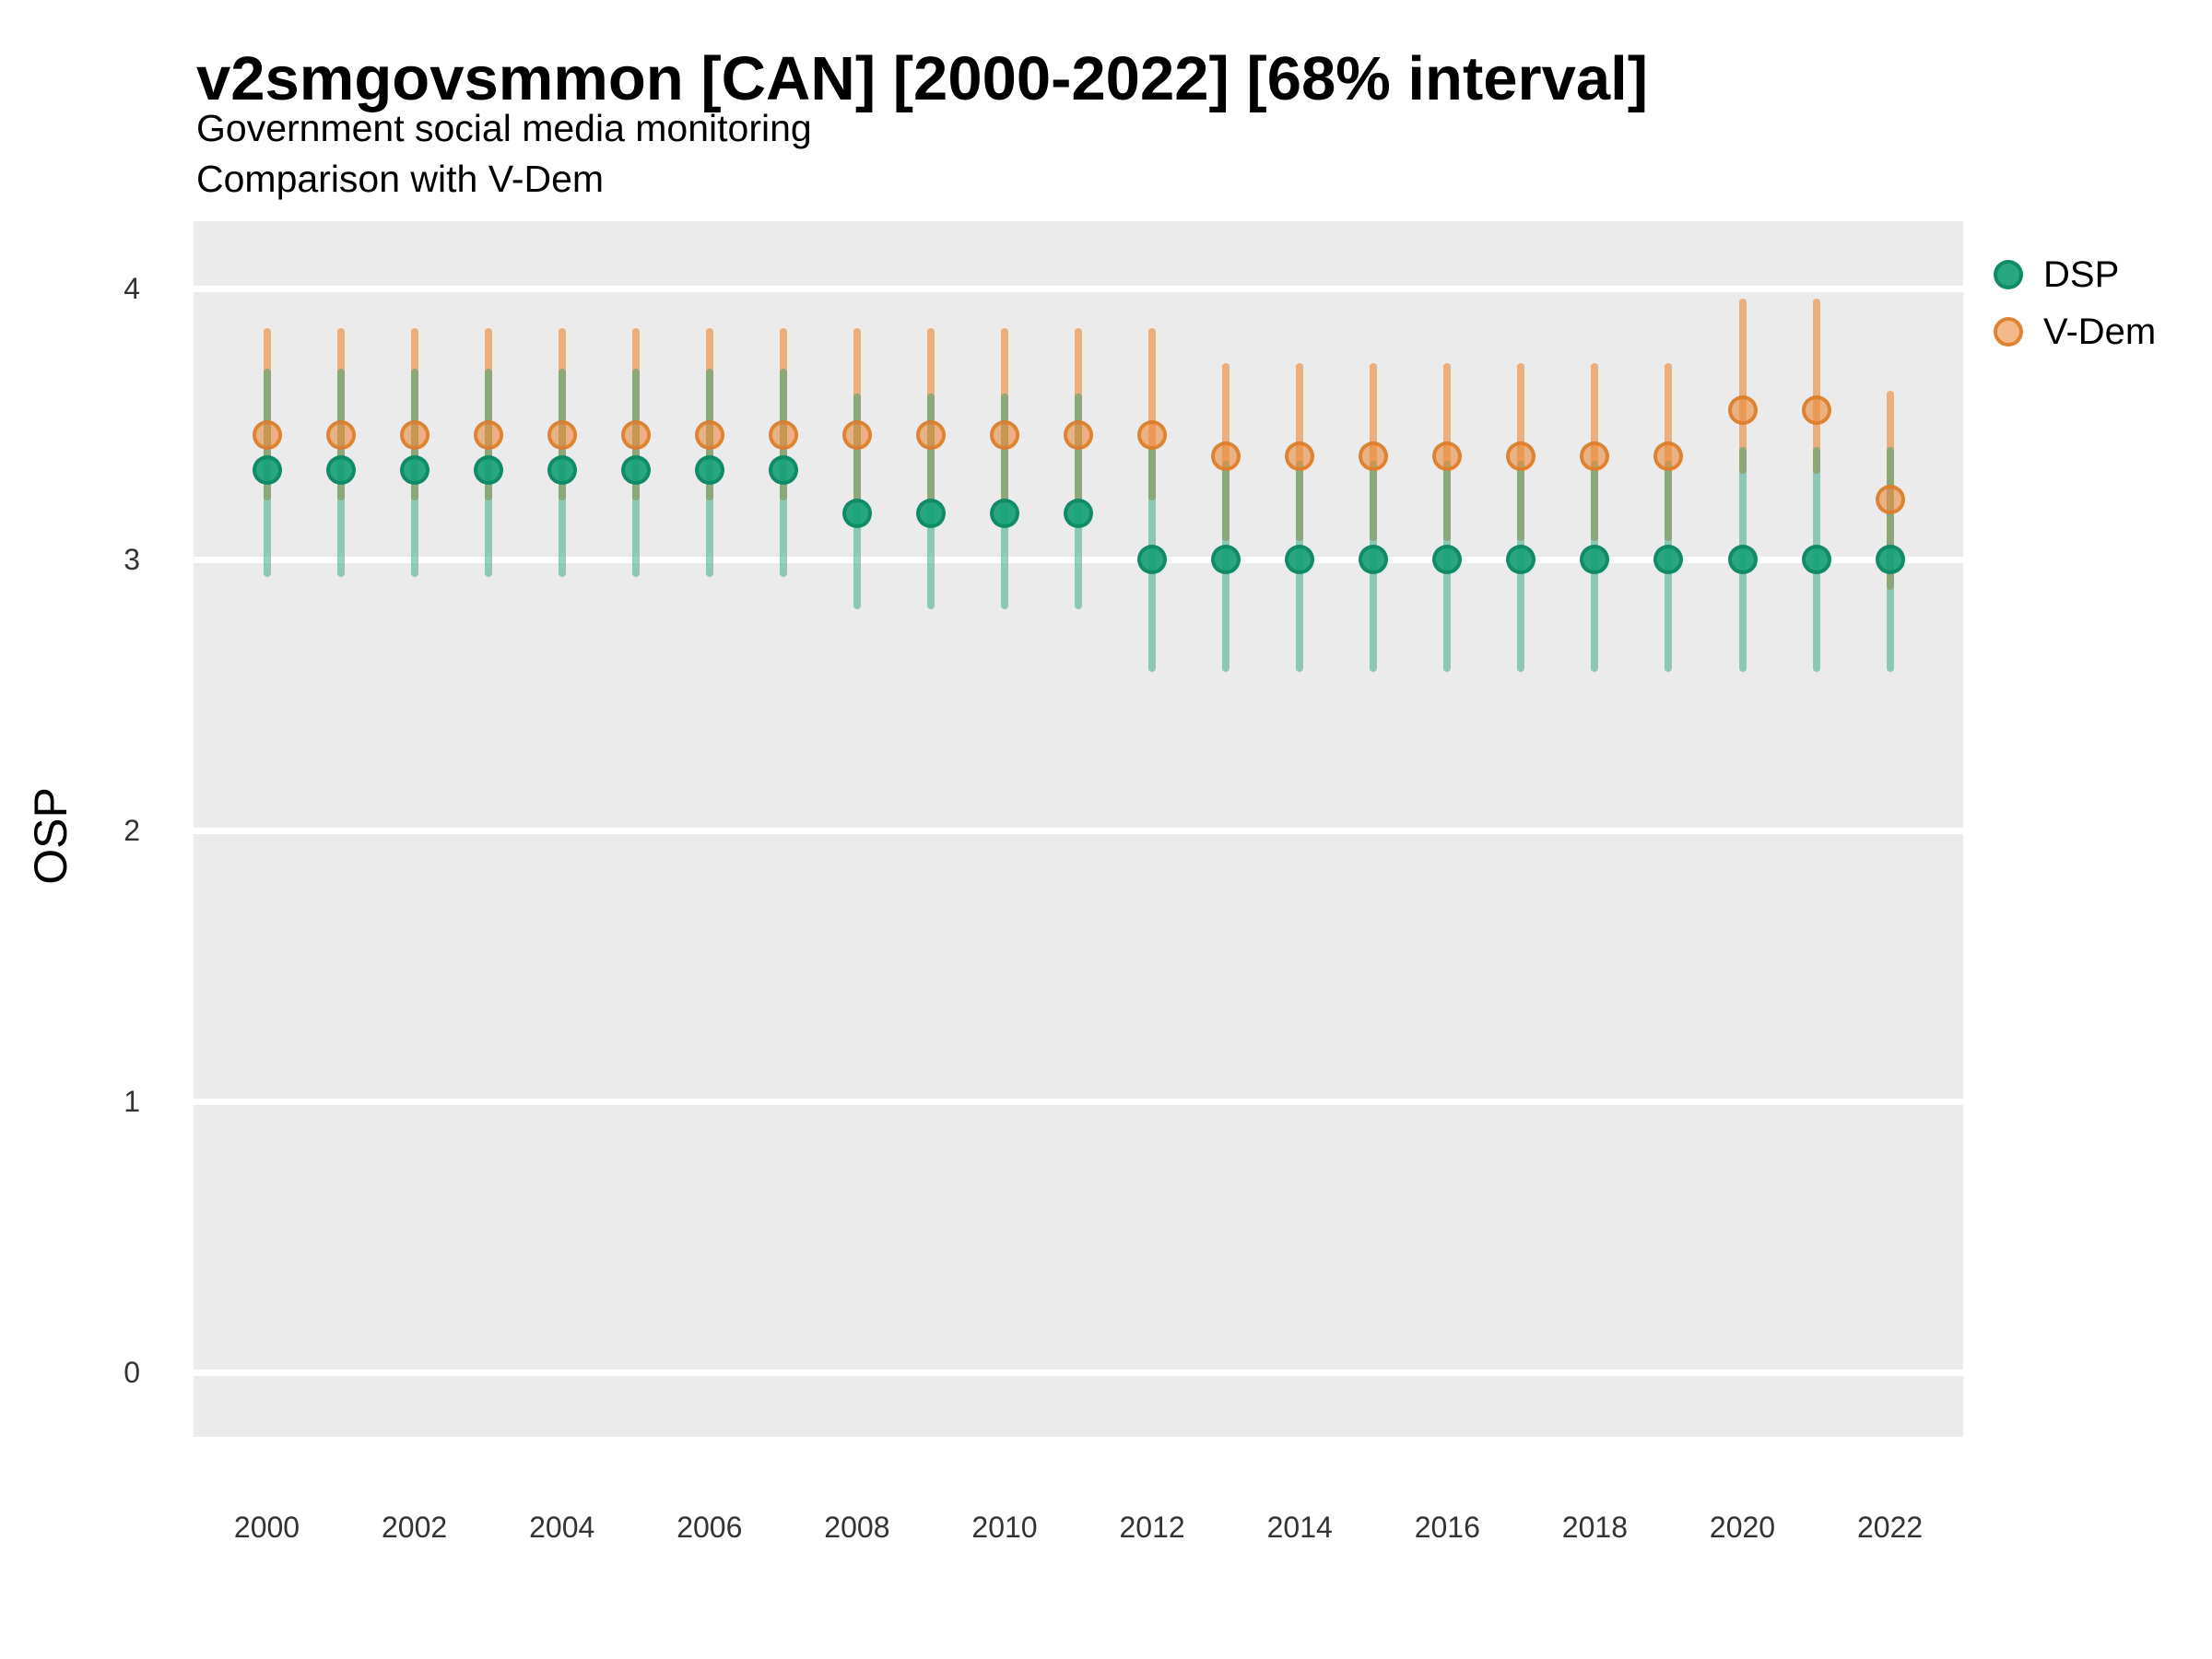  I want to click on x-tick-label: 2018, so click(1594, 1527).